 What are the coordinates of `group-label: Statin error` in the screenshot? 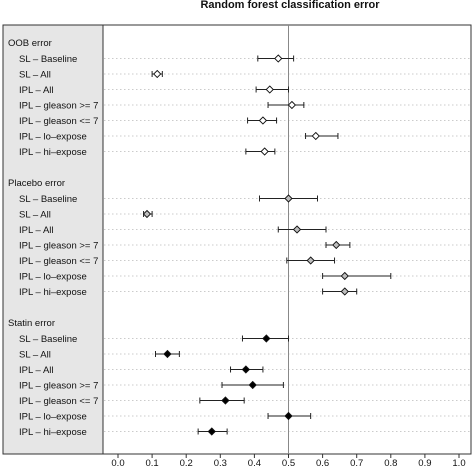 It's located at (31, 323).